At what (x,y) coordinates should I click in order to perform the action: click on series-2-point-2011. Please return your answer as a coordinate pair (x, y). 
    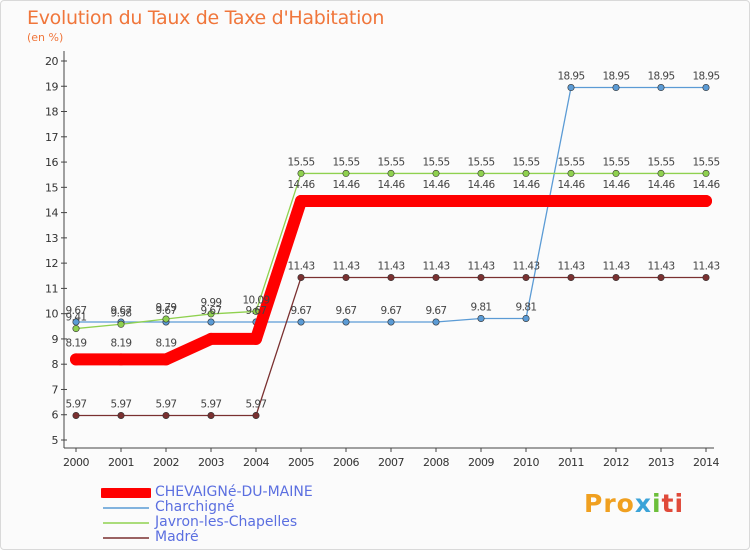
    Looking at the image, I should click on (571, 173).